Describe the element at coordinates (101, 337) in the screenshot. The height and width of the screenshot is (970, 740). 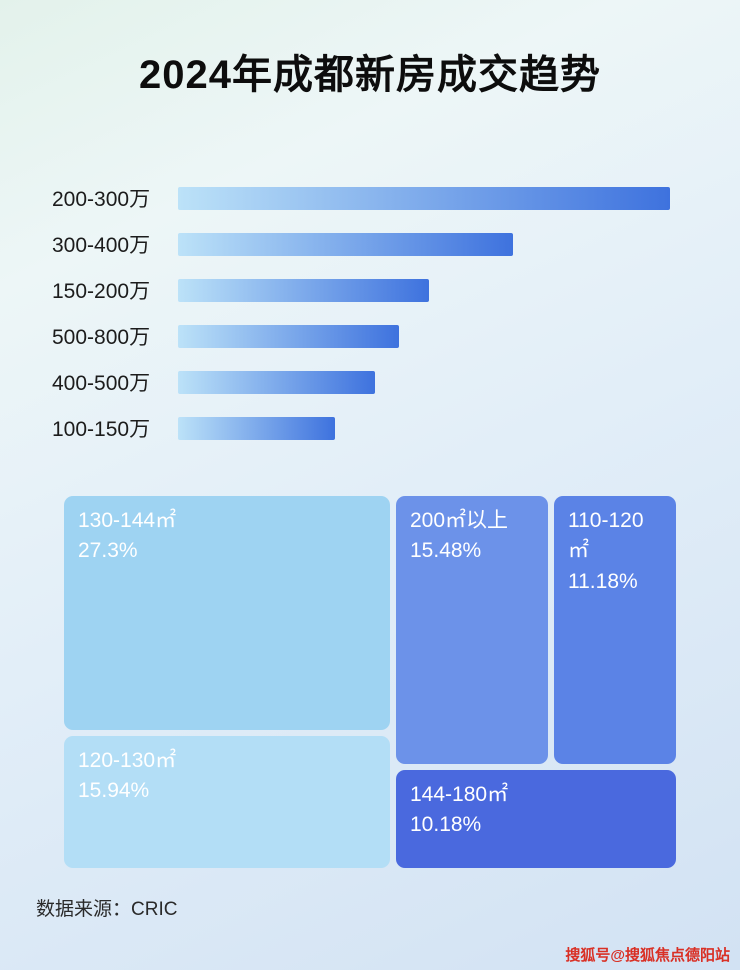
I see `bar-category-label: 500-800万` at that location.